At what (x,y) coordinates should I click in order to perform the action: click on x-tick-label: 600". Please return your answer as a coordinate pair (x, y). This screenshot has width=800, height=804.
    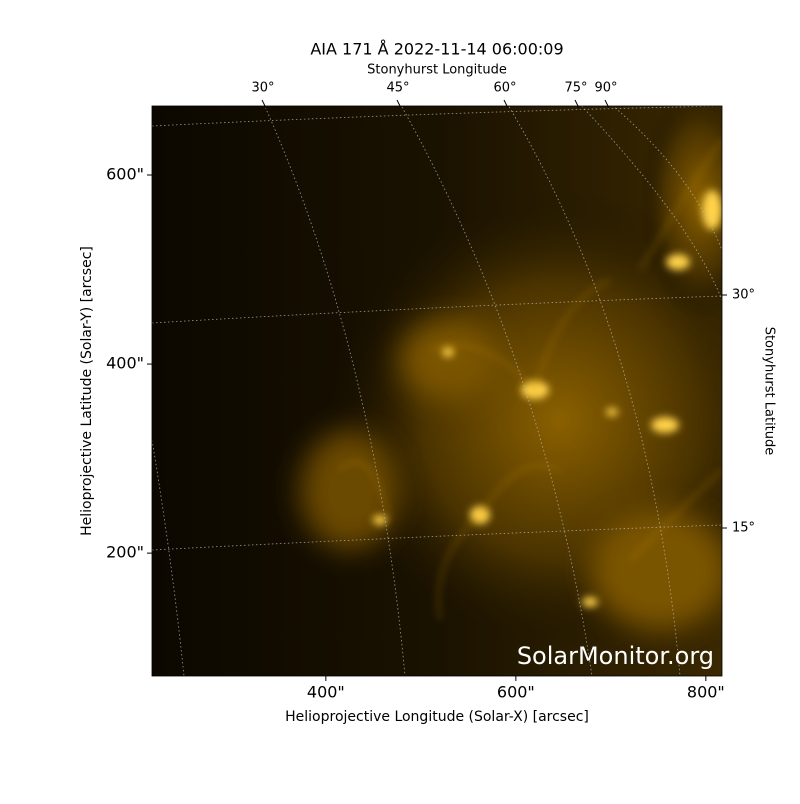
    Looking at the image, I should click on (516, 692).